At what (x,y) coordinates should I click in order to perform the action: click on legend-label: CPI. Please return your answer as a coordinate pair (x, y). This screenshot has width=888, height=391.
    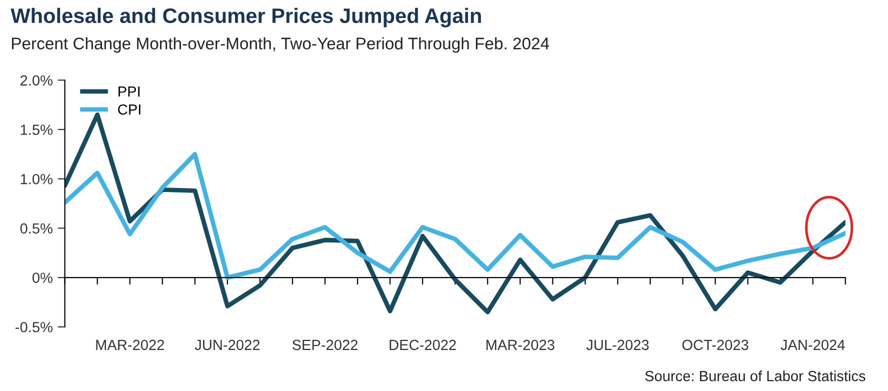
    Looking at the image, I should click on (129, 109).